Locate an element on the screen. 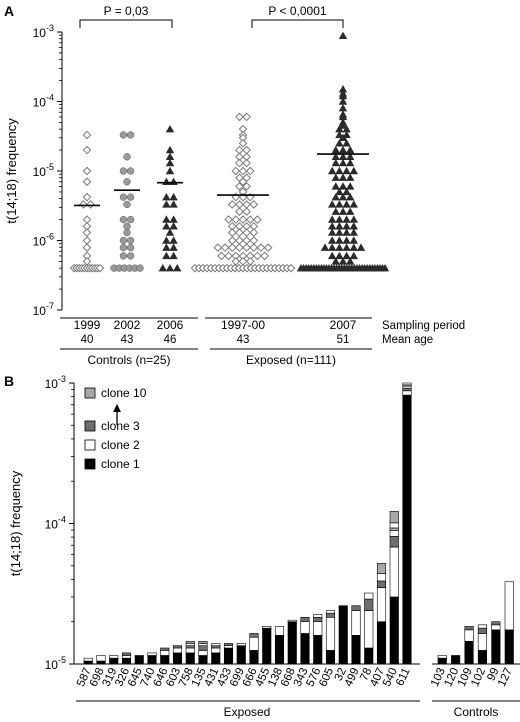 This screenshot has width=520, height=722. panel-a-sampling-period-label: Sampling period is located at coordinates (423, 326).